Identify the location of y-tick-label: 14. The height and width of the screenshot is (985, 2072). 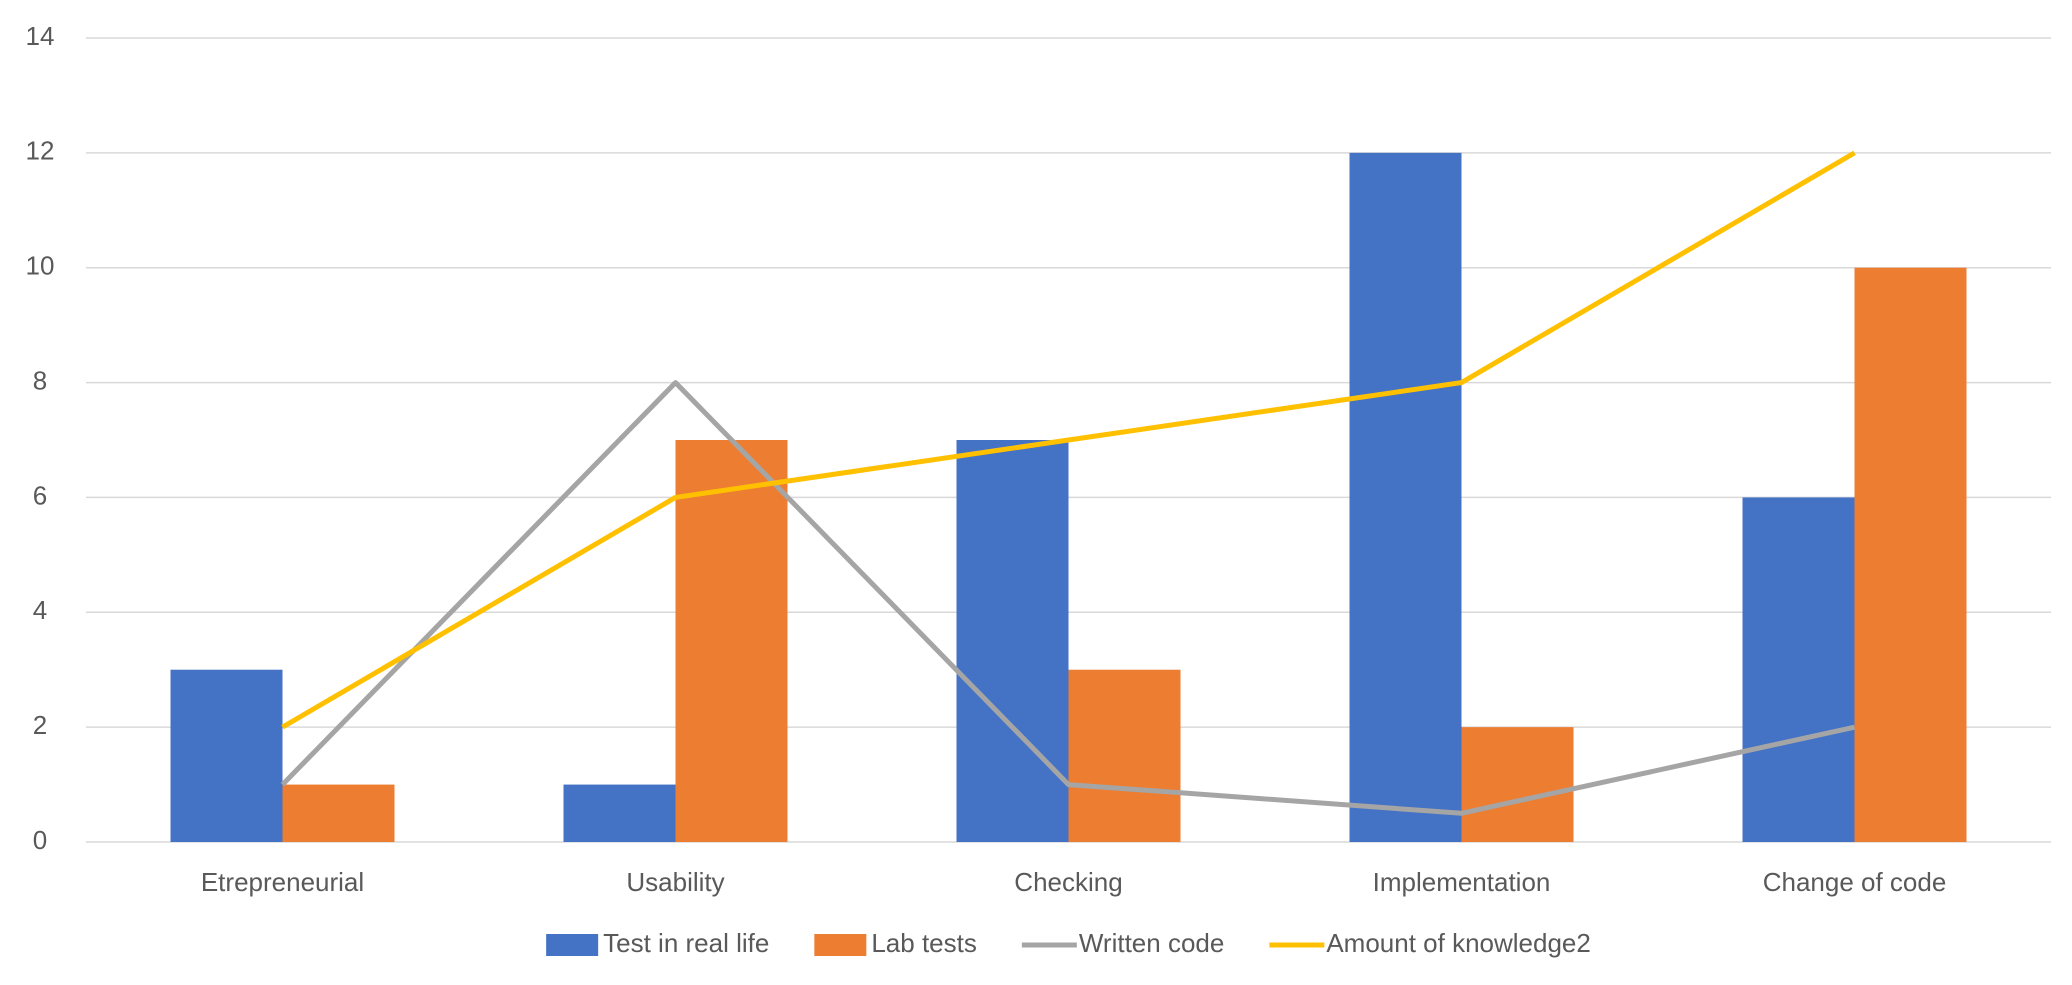
(40, 36).